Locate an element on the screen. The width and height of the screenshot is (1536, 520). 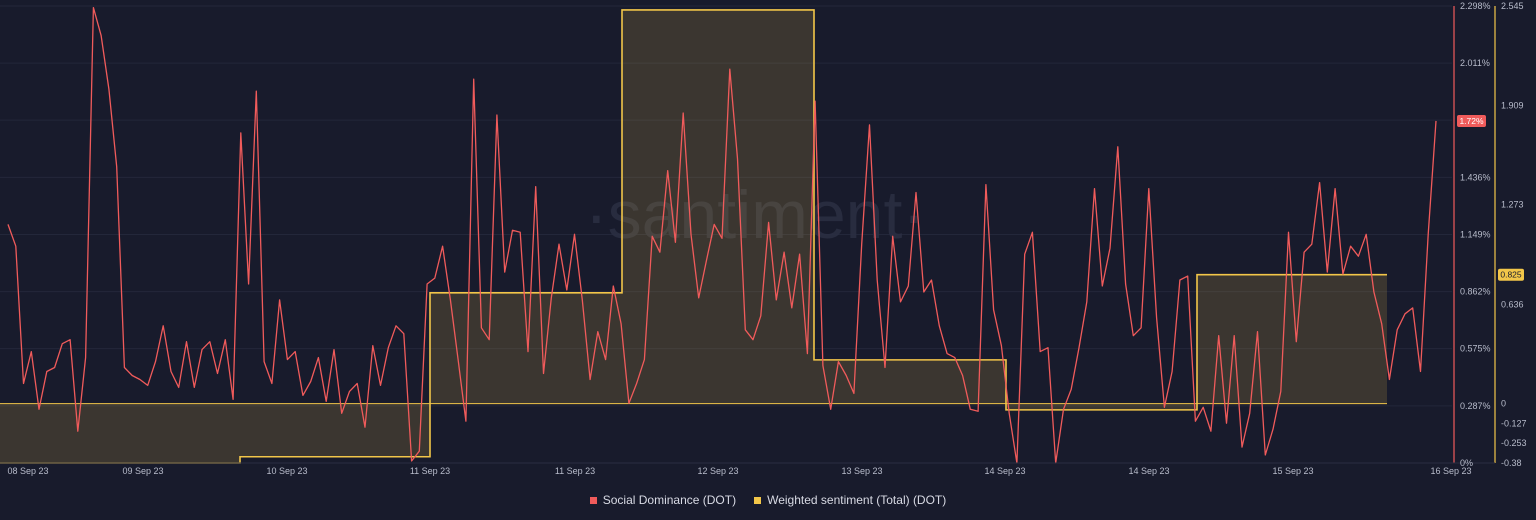
legend-item-weighted-sentiment: Weighted sentiment (Total) (DOT) is located at coordinates (850, 500).